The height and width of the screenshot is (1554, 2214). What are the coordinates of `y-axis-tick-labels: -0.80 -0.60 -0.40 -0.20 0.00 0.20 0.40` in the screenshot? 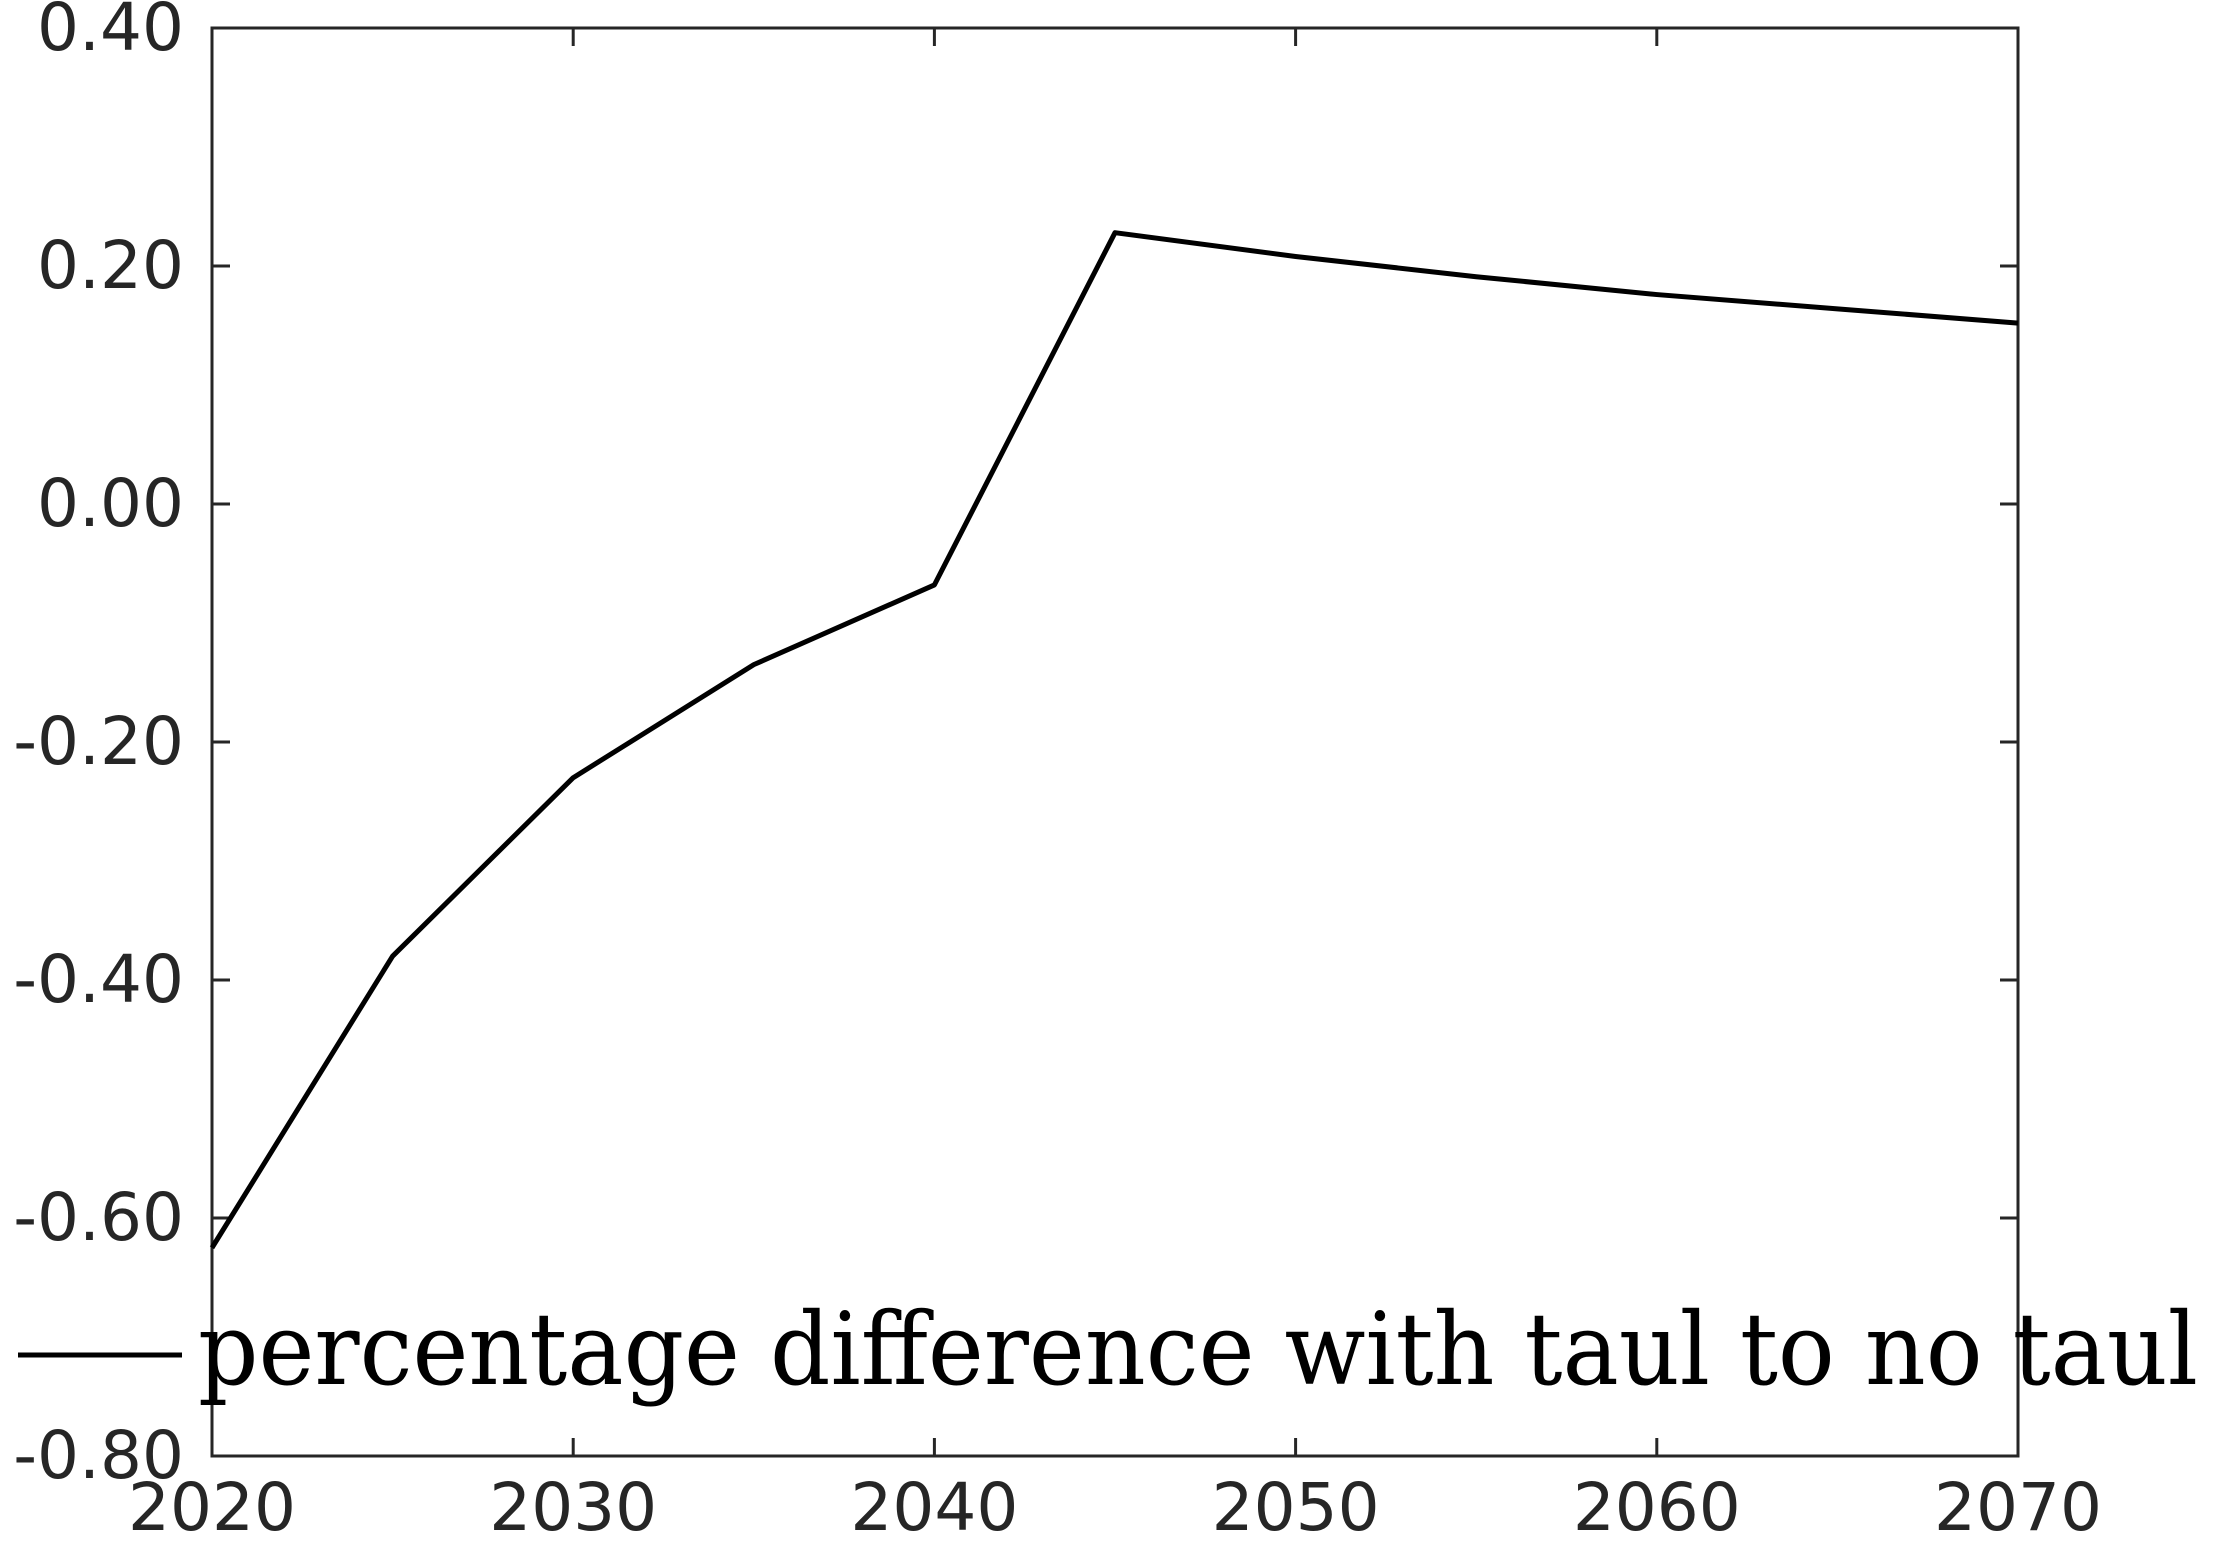 It's located at (98, 747).